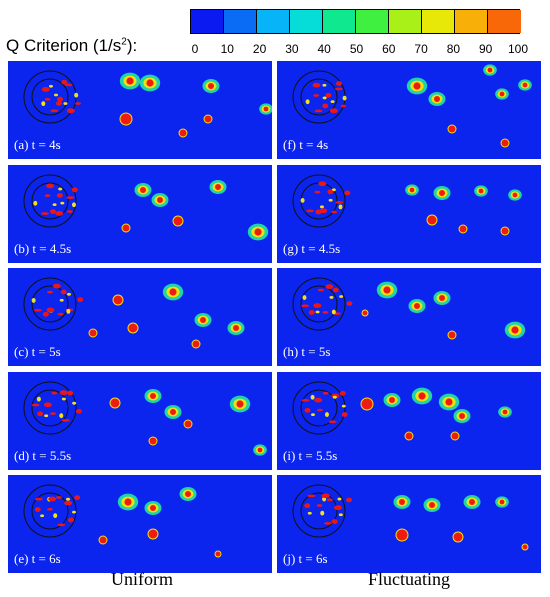  What do you see at coordinates (140, 317) in the screenshot?
I see `contour-panel: (c) t = 5s` at bounding box center [140, 317].